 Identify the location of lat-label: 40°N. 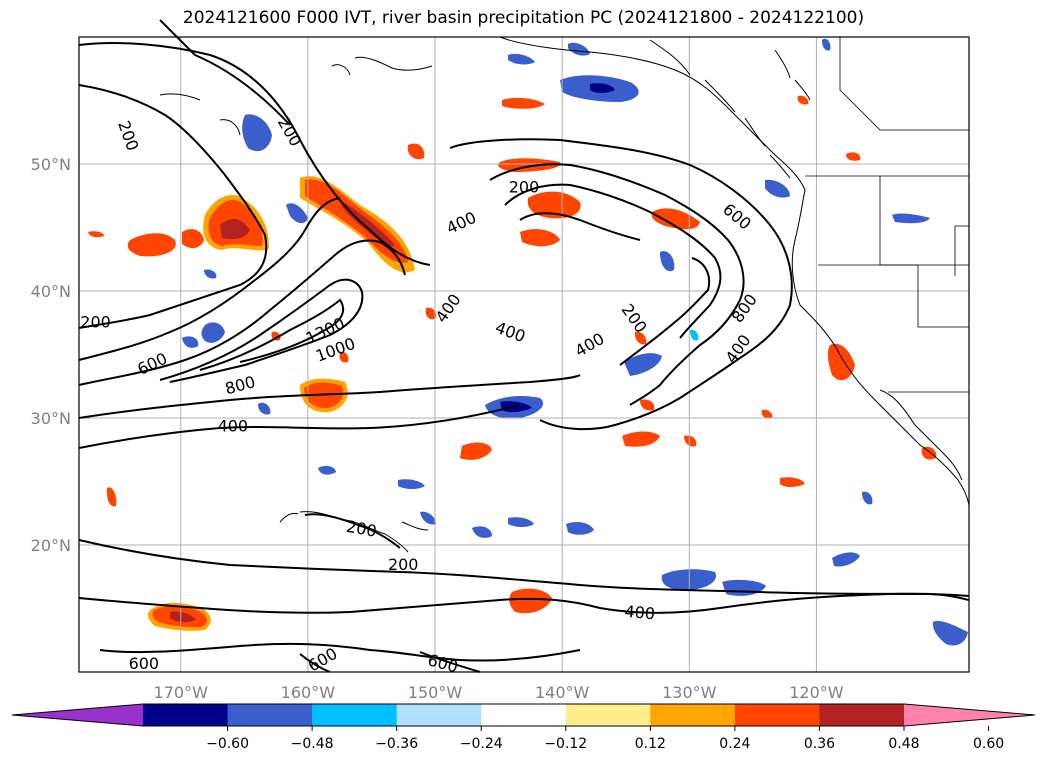
(51, 291).